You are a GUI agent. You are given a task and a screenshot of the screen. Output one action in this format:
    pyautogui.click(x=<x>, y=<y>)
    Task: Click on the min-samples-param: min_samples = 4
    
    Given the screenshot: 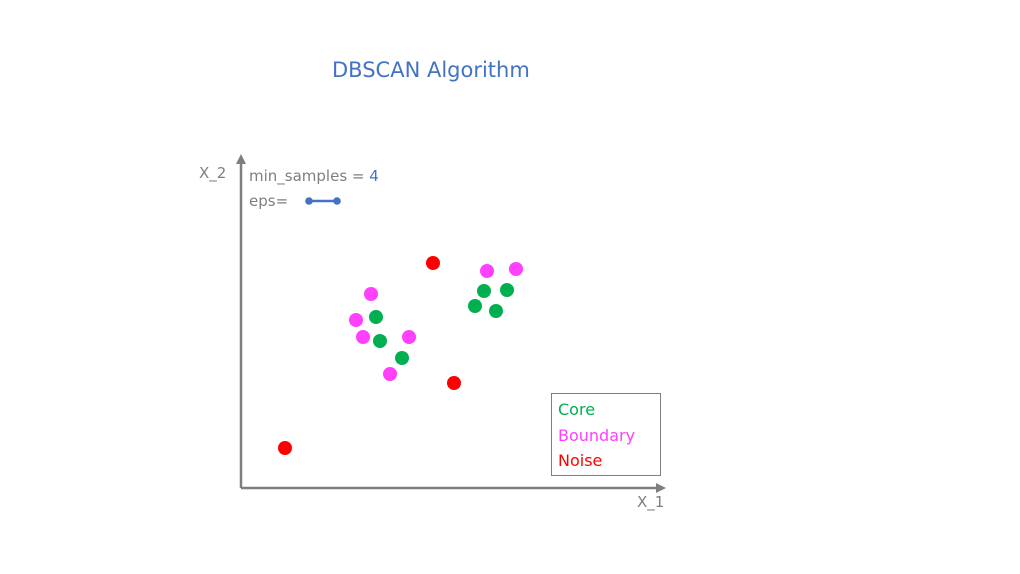 What is the action you would take?
    pyautogui.click(x=314, y=176)
    